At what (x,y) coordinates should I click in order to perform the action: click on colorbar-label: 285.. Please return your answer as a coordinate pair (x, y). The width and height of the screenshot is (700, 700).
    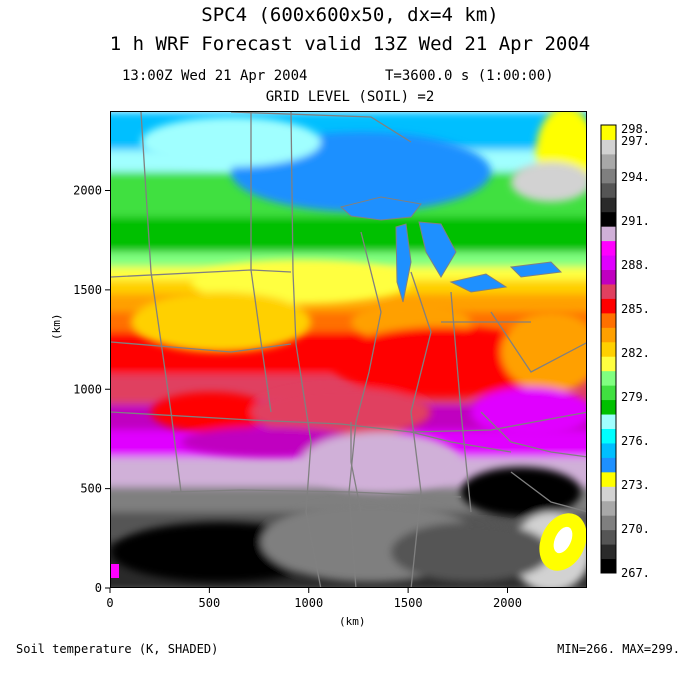
    Looking at the image, I should click on (635, 309).